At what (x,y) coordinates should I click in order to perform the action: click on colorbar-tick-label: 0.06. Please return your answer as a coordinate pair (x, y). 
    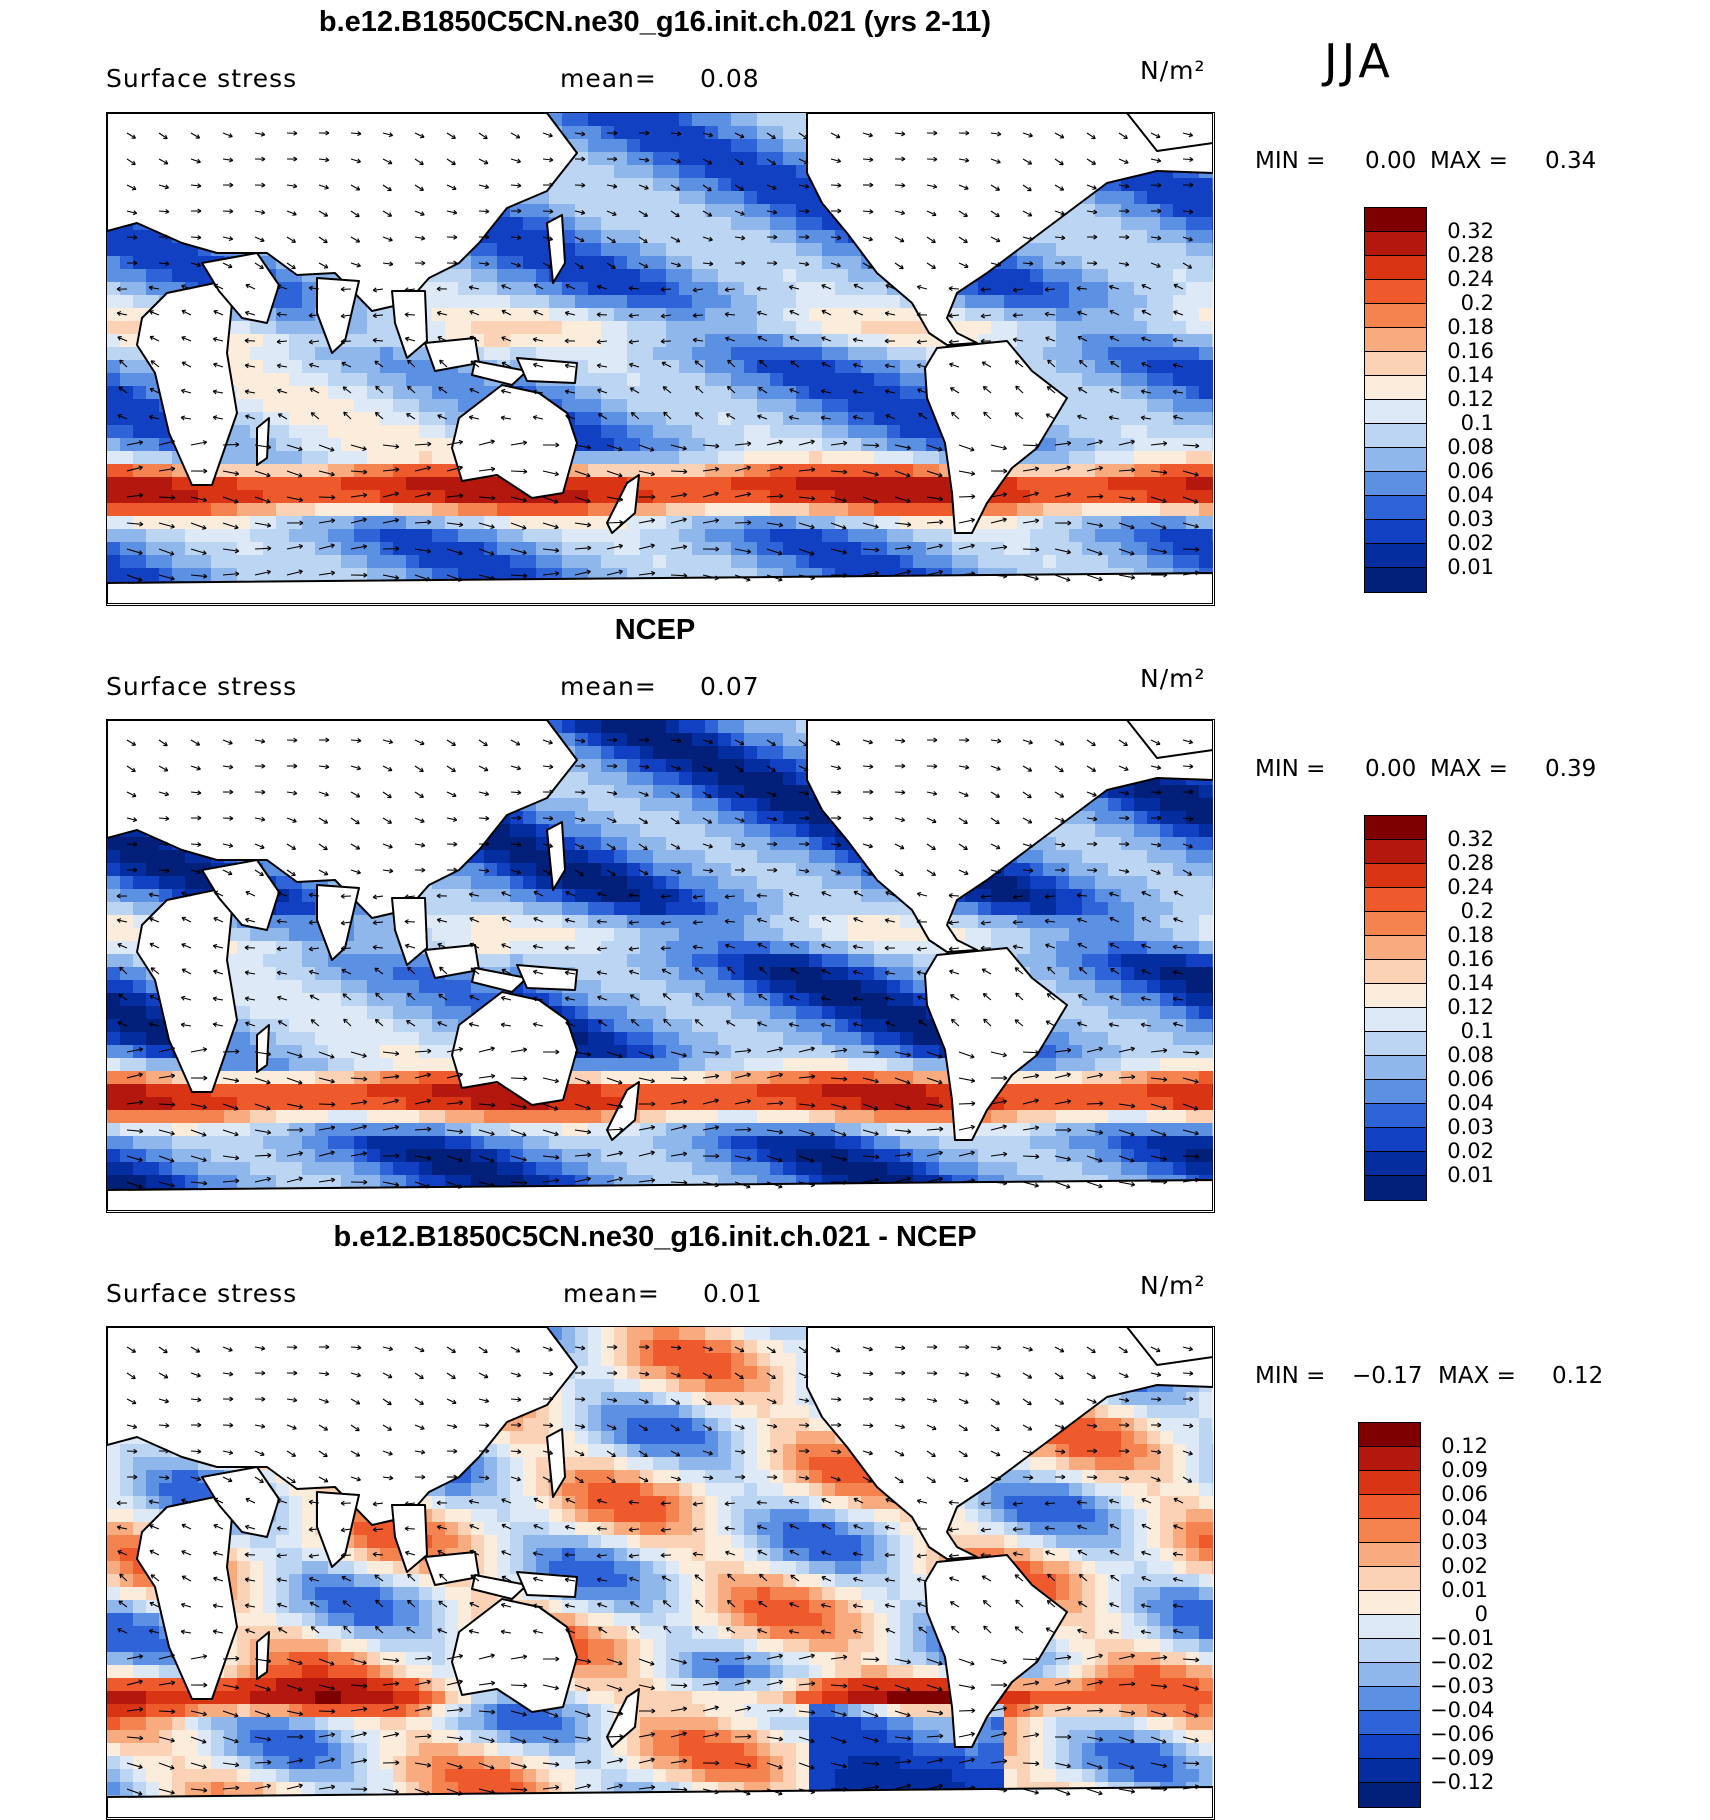
    Looking at the image, I should click on (1470, 471).